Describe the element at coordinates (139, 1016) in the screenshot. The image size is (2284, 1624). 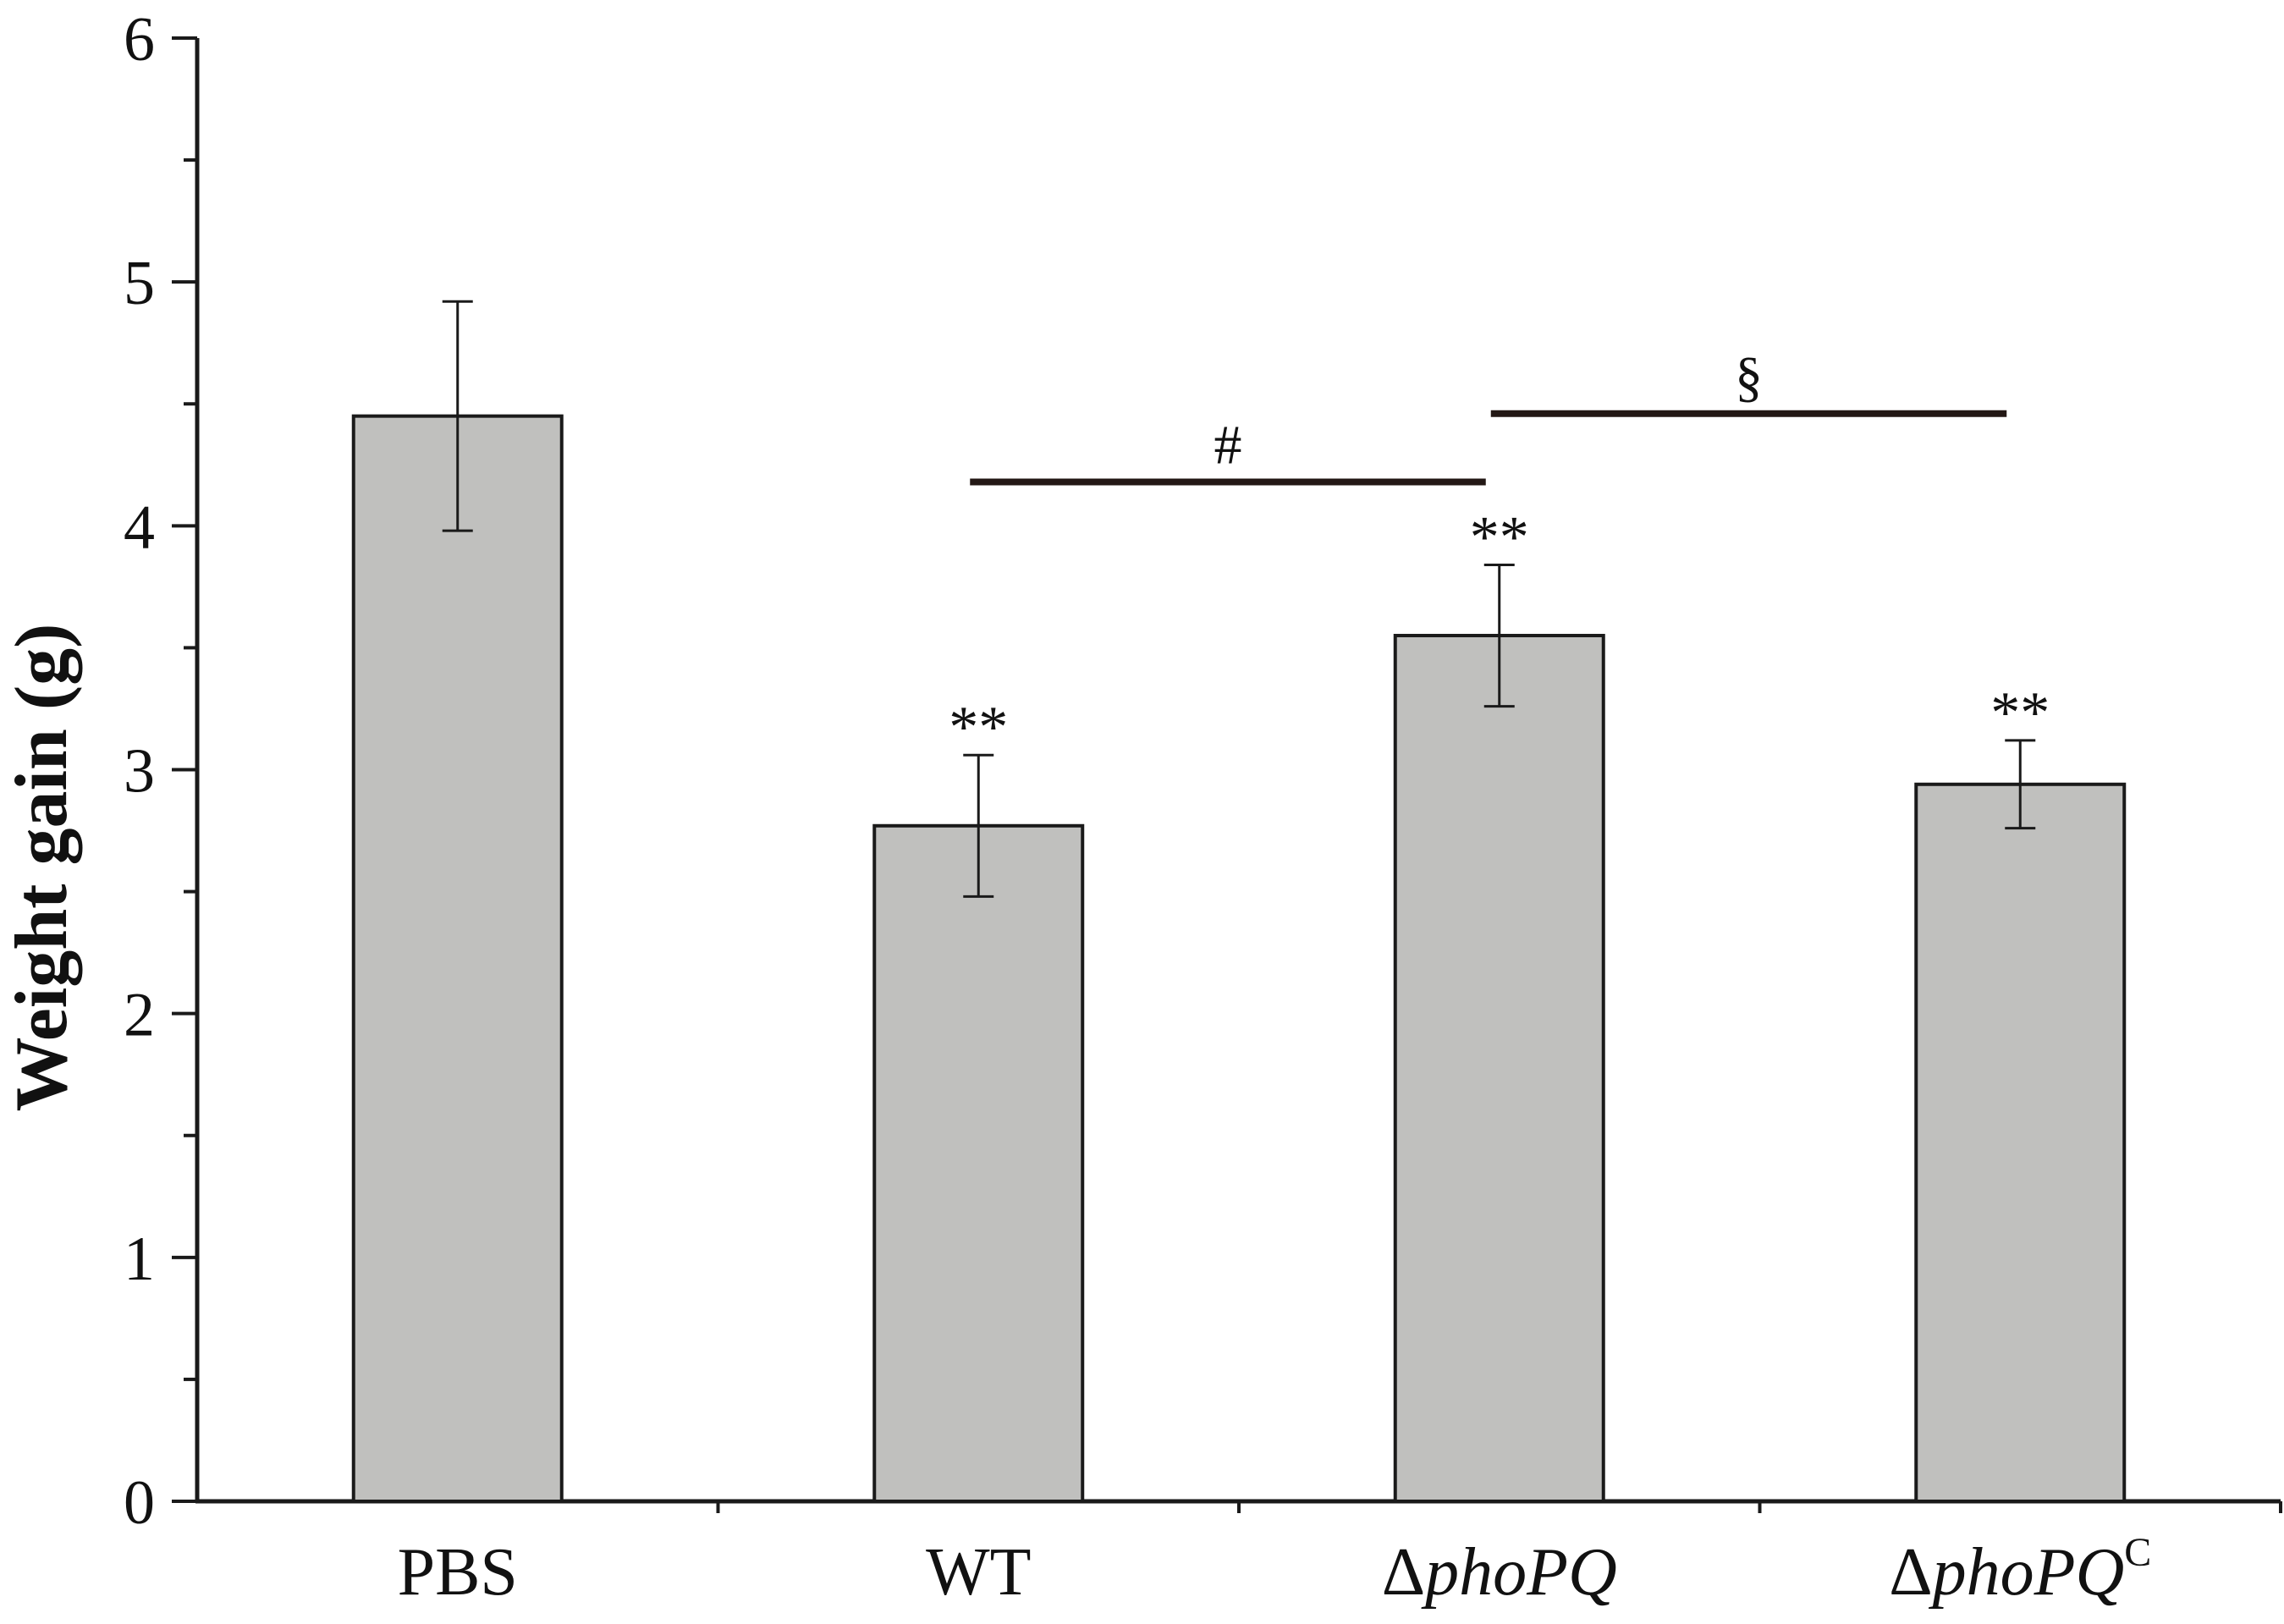
I see `y-tick-label: 2` at that location.